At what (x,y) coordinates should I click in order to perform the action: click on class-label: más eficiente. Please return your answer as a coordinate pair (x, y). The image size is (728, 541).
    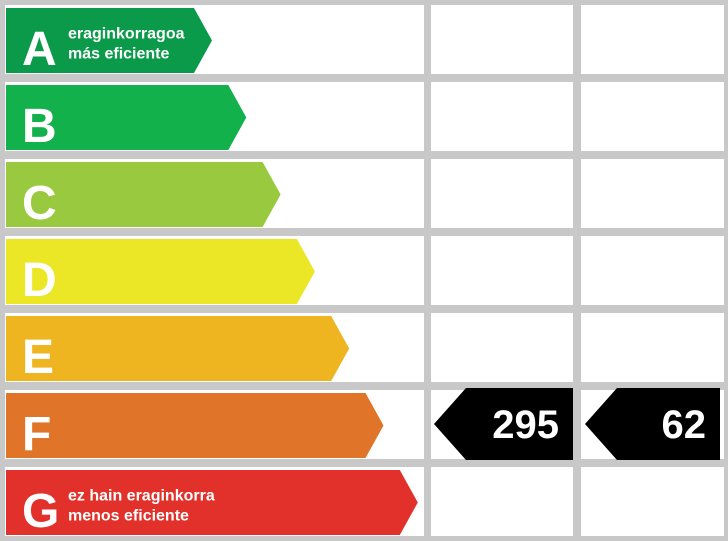
    Looking at the image, I should click on (118, 54).